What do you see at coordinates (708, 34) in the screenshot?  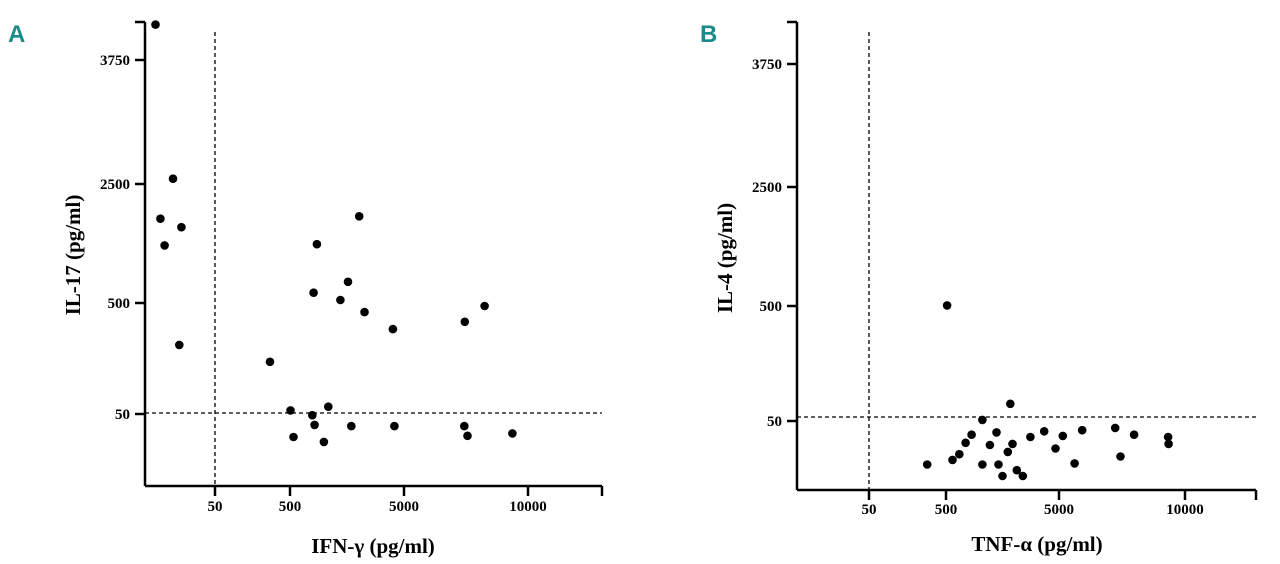 I see `panel-b-label: B` at bounding box center [708, 34].